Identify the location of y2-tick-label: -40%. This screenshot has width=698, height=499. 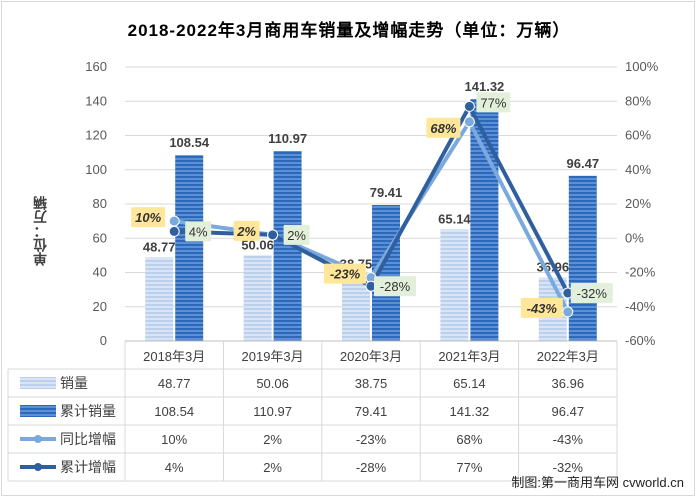
(640, 306).